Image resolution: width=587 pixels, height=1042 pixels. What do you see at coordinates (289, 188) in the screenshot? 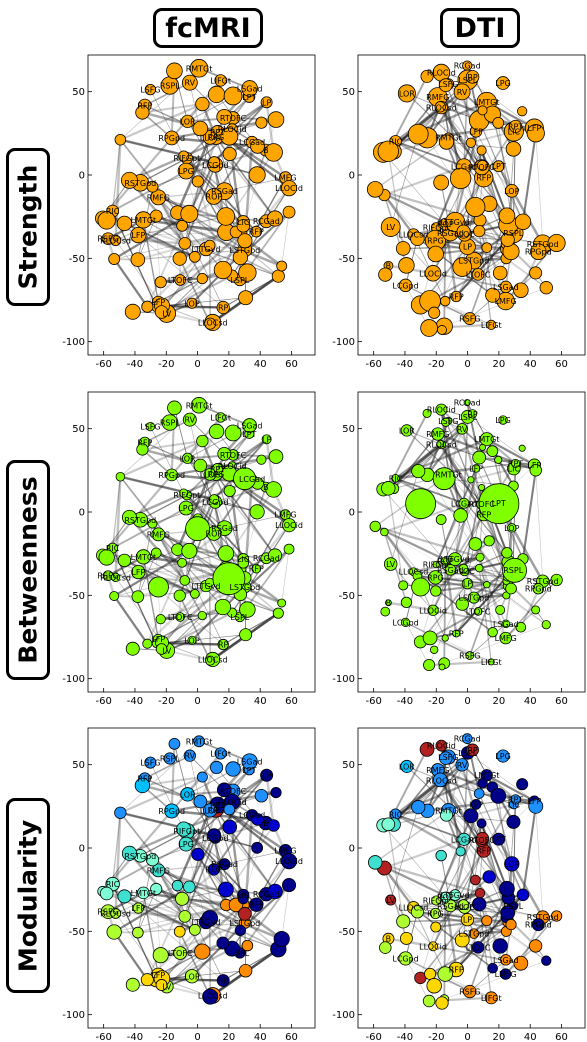
I see `node-label: LLOCid` at bounding box center [289, 188].